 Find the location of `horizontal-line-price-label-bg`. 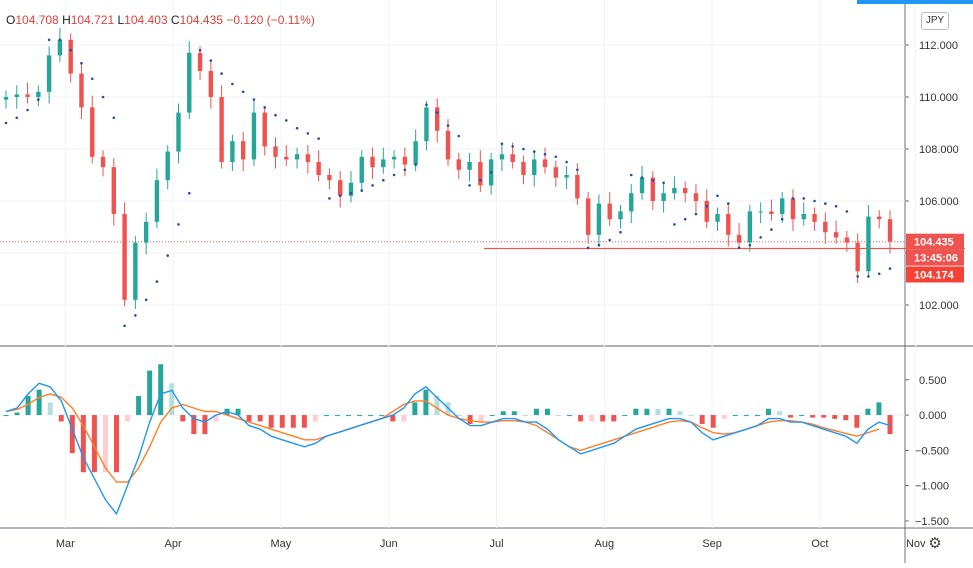

horizontal-line-price-label-bg is located at coordinates (935, 274).